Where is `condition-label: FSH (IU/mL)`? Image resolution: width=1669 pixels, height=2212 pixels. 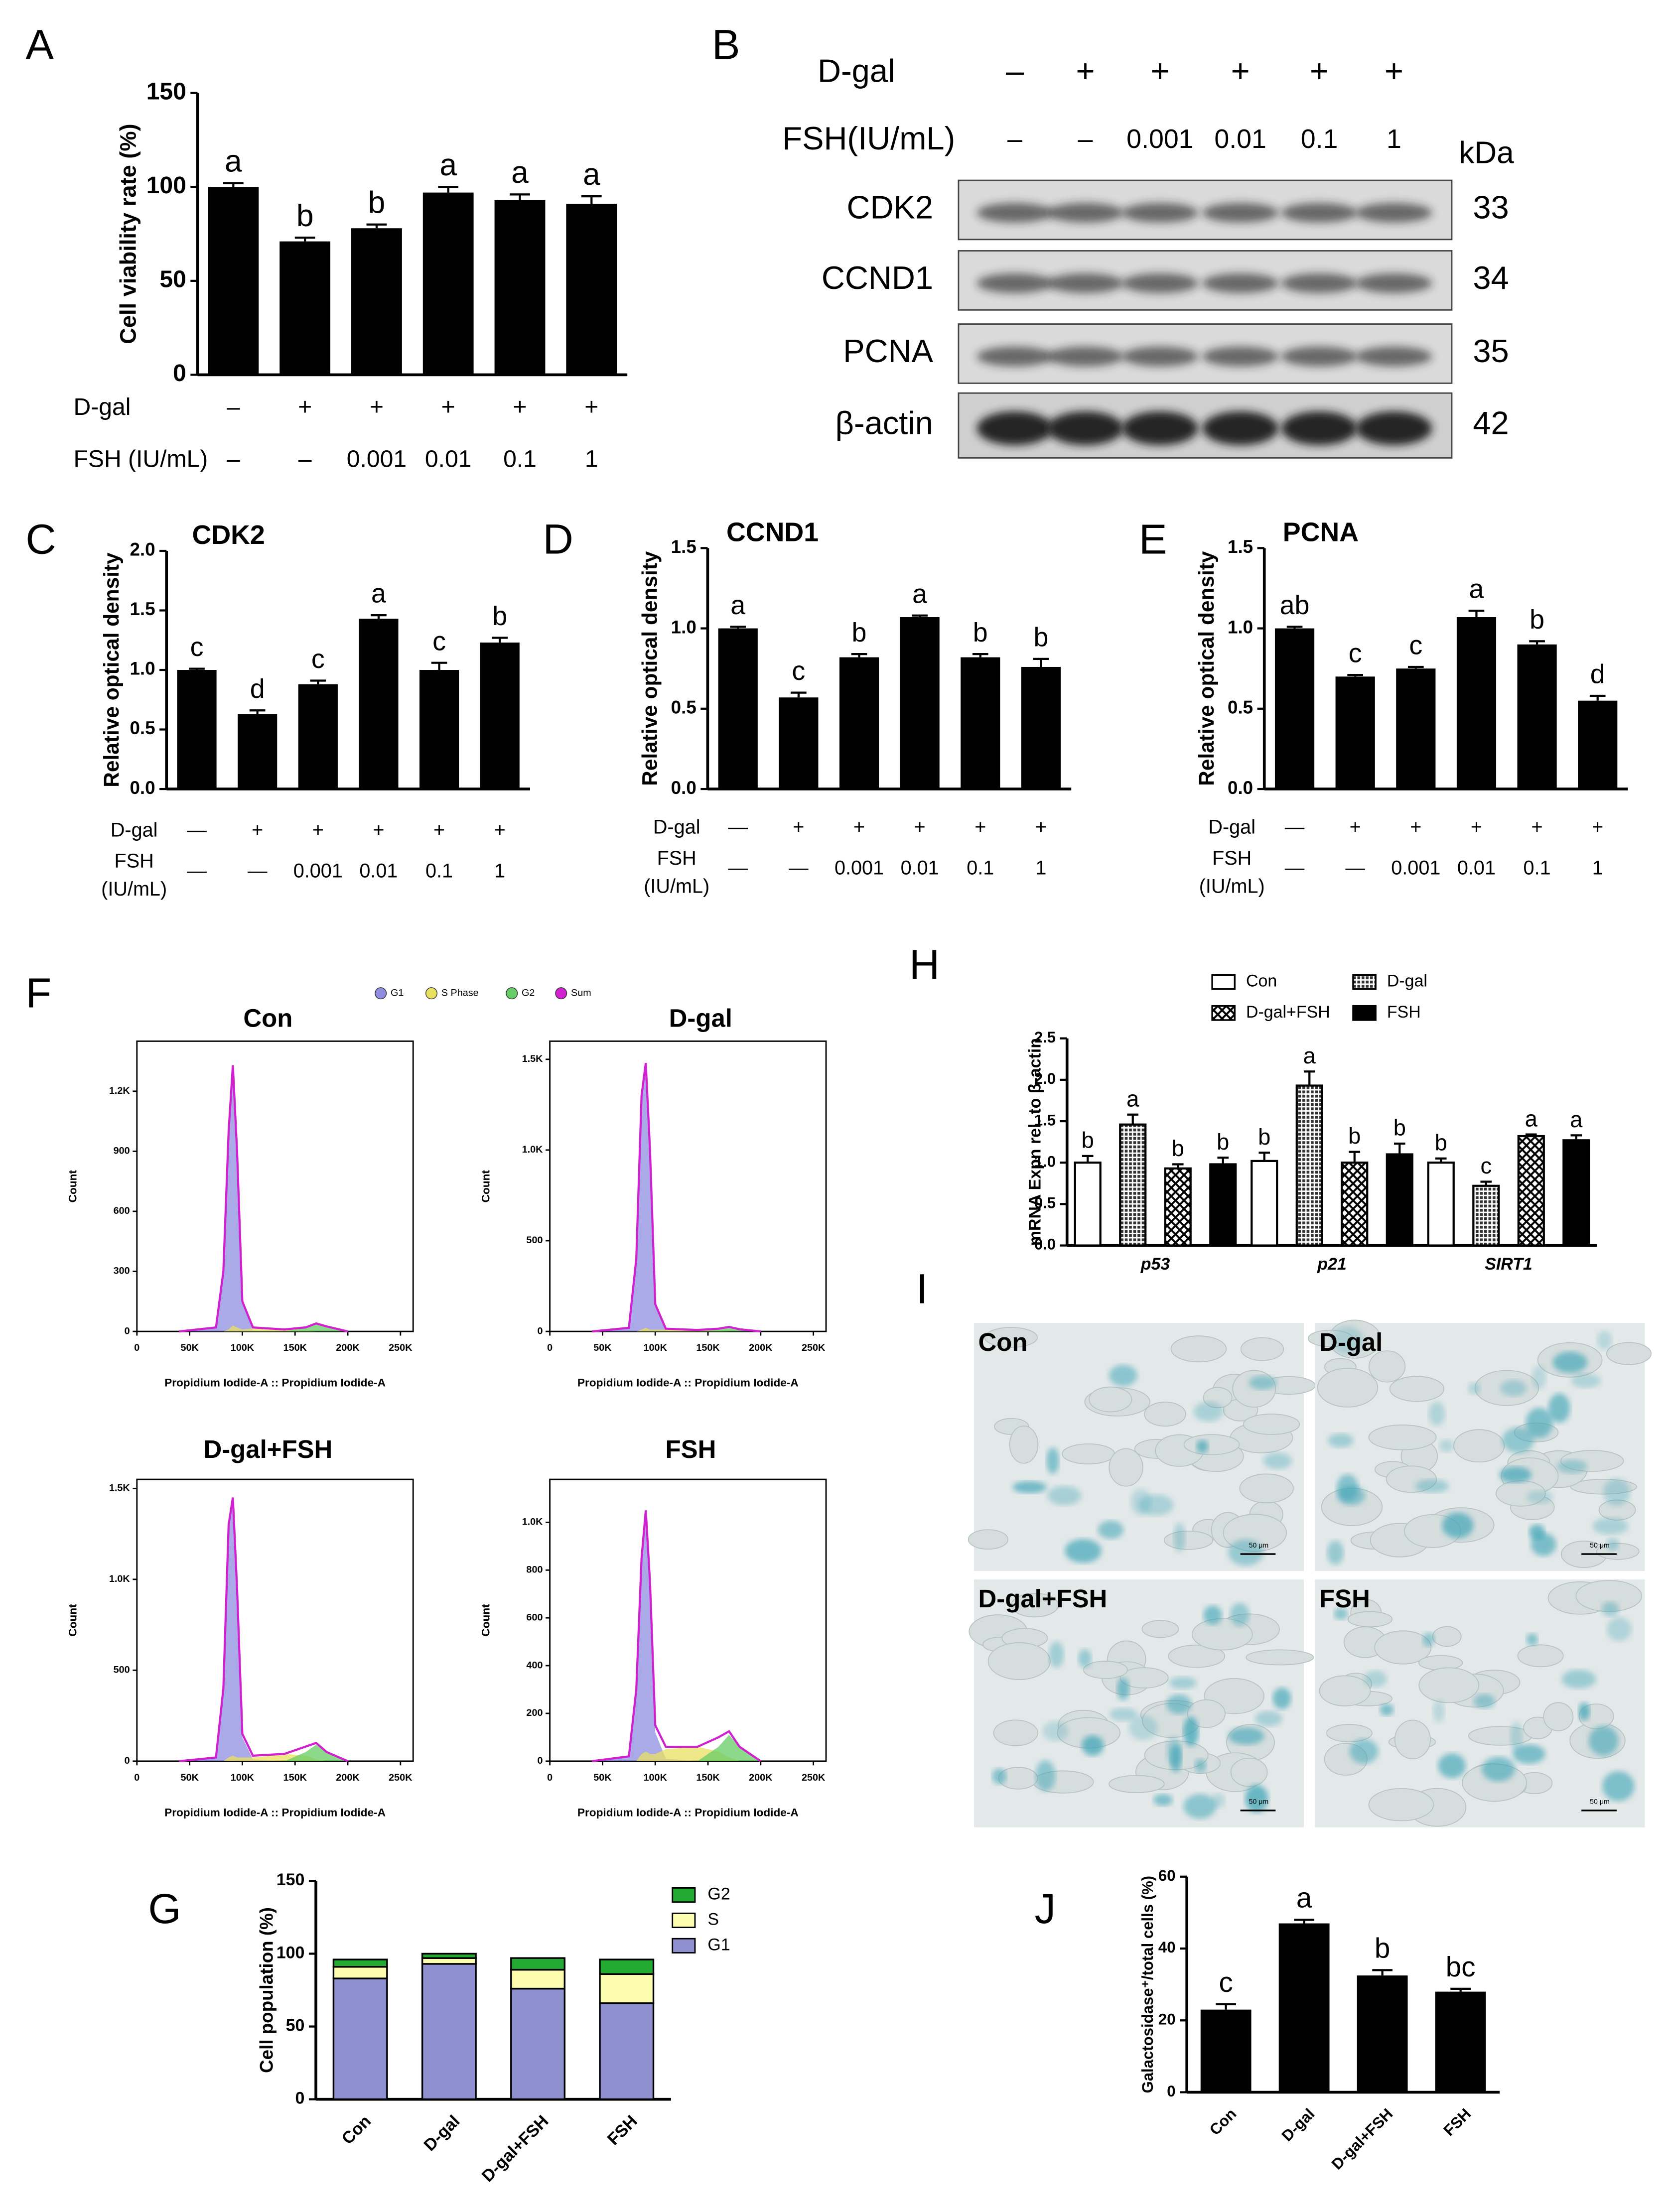
condition-label: FSH (IU/mL) is located at coordinates (141, 459).